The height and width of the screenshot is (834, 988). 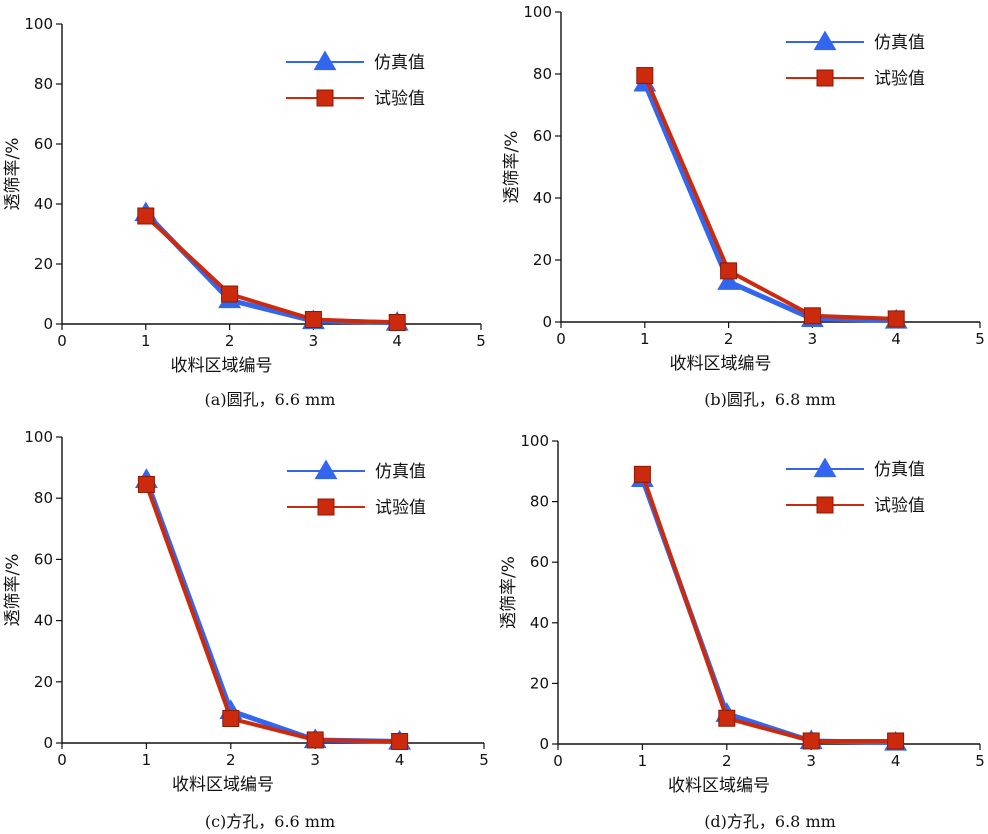 What do you see at coordinates (270, 399) in the screenshot?
I see `figure-caption: (a)圆孔，6.6 mm` at bounding box center [270, 399].